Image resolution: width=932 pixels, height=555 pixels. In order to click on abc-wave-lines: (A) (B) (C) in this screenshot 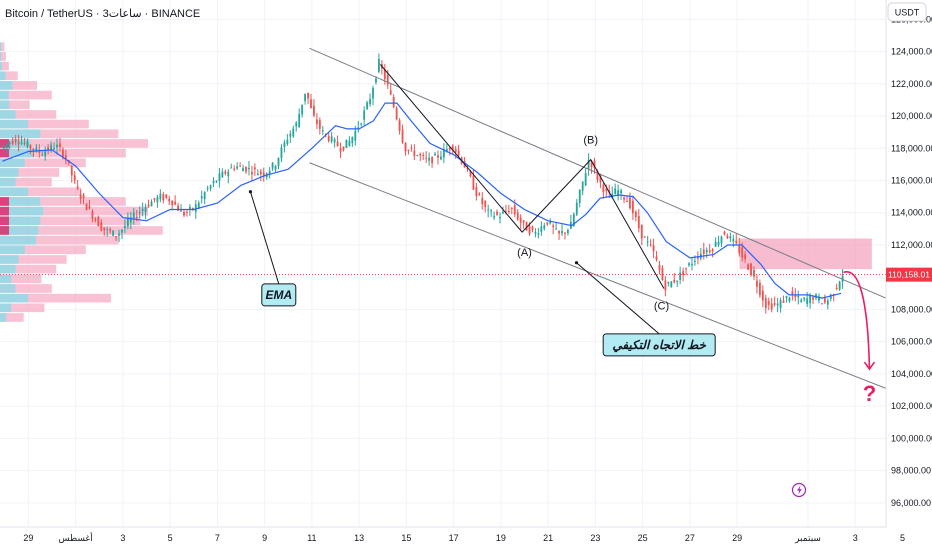, I will do `click(524, 188)`.